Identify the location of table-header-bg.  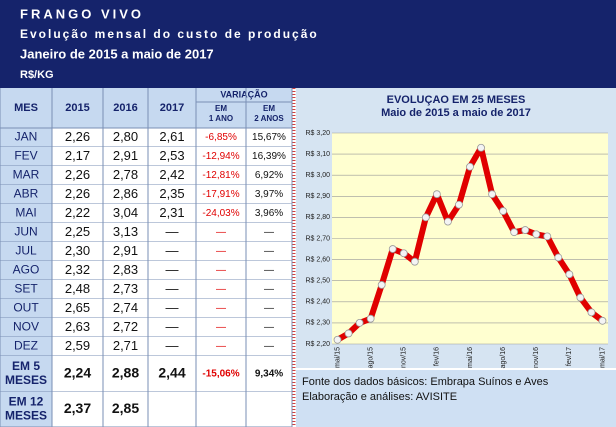
(146, 108).